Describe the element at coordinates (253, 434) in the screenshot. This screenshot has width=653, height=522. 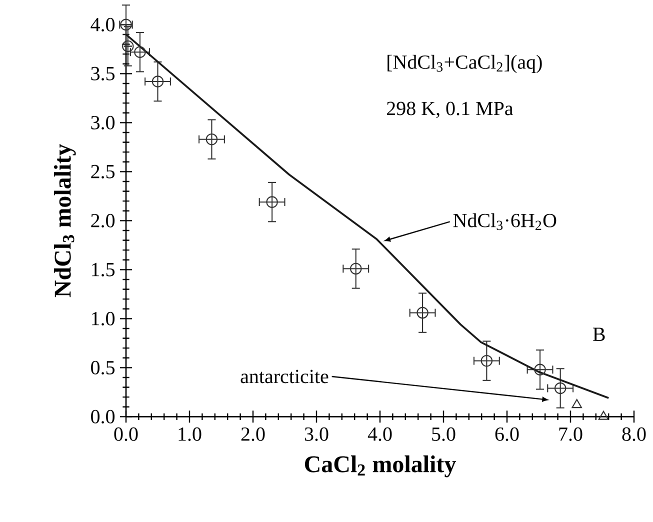
I see `x-tick-label: 2.0` at that location.